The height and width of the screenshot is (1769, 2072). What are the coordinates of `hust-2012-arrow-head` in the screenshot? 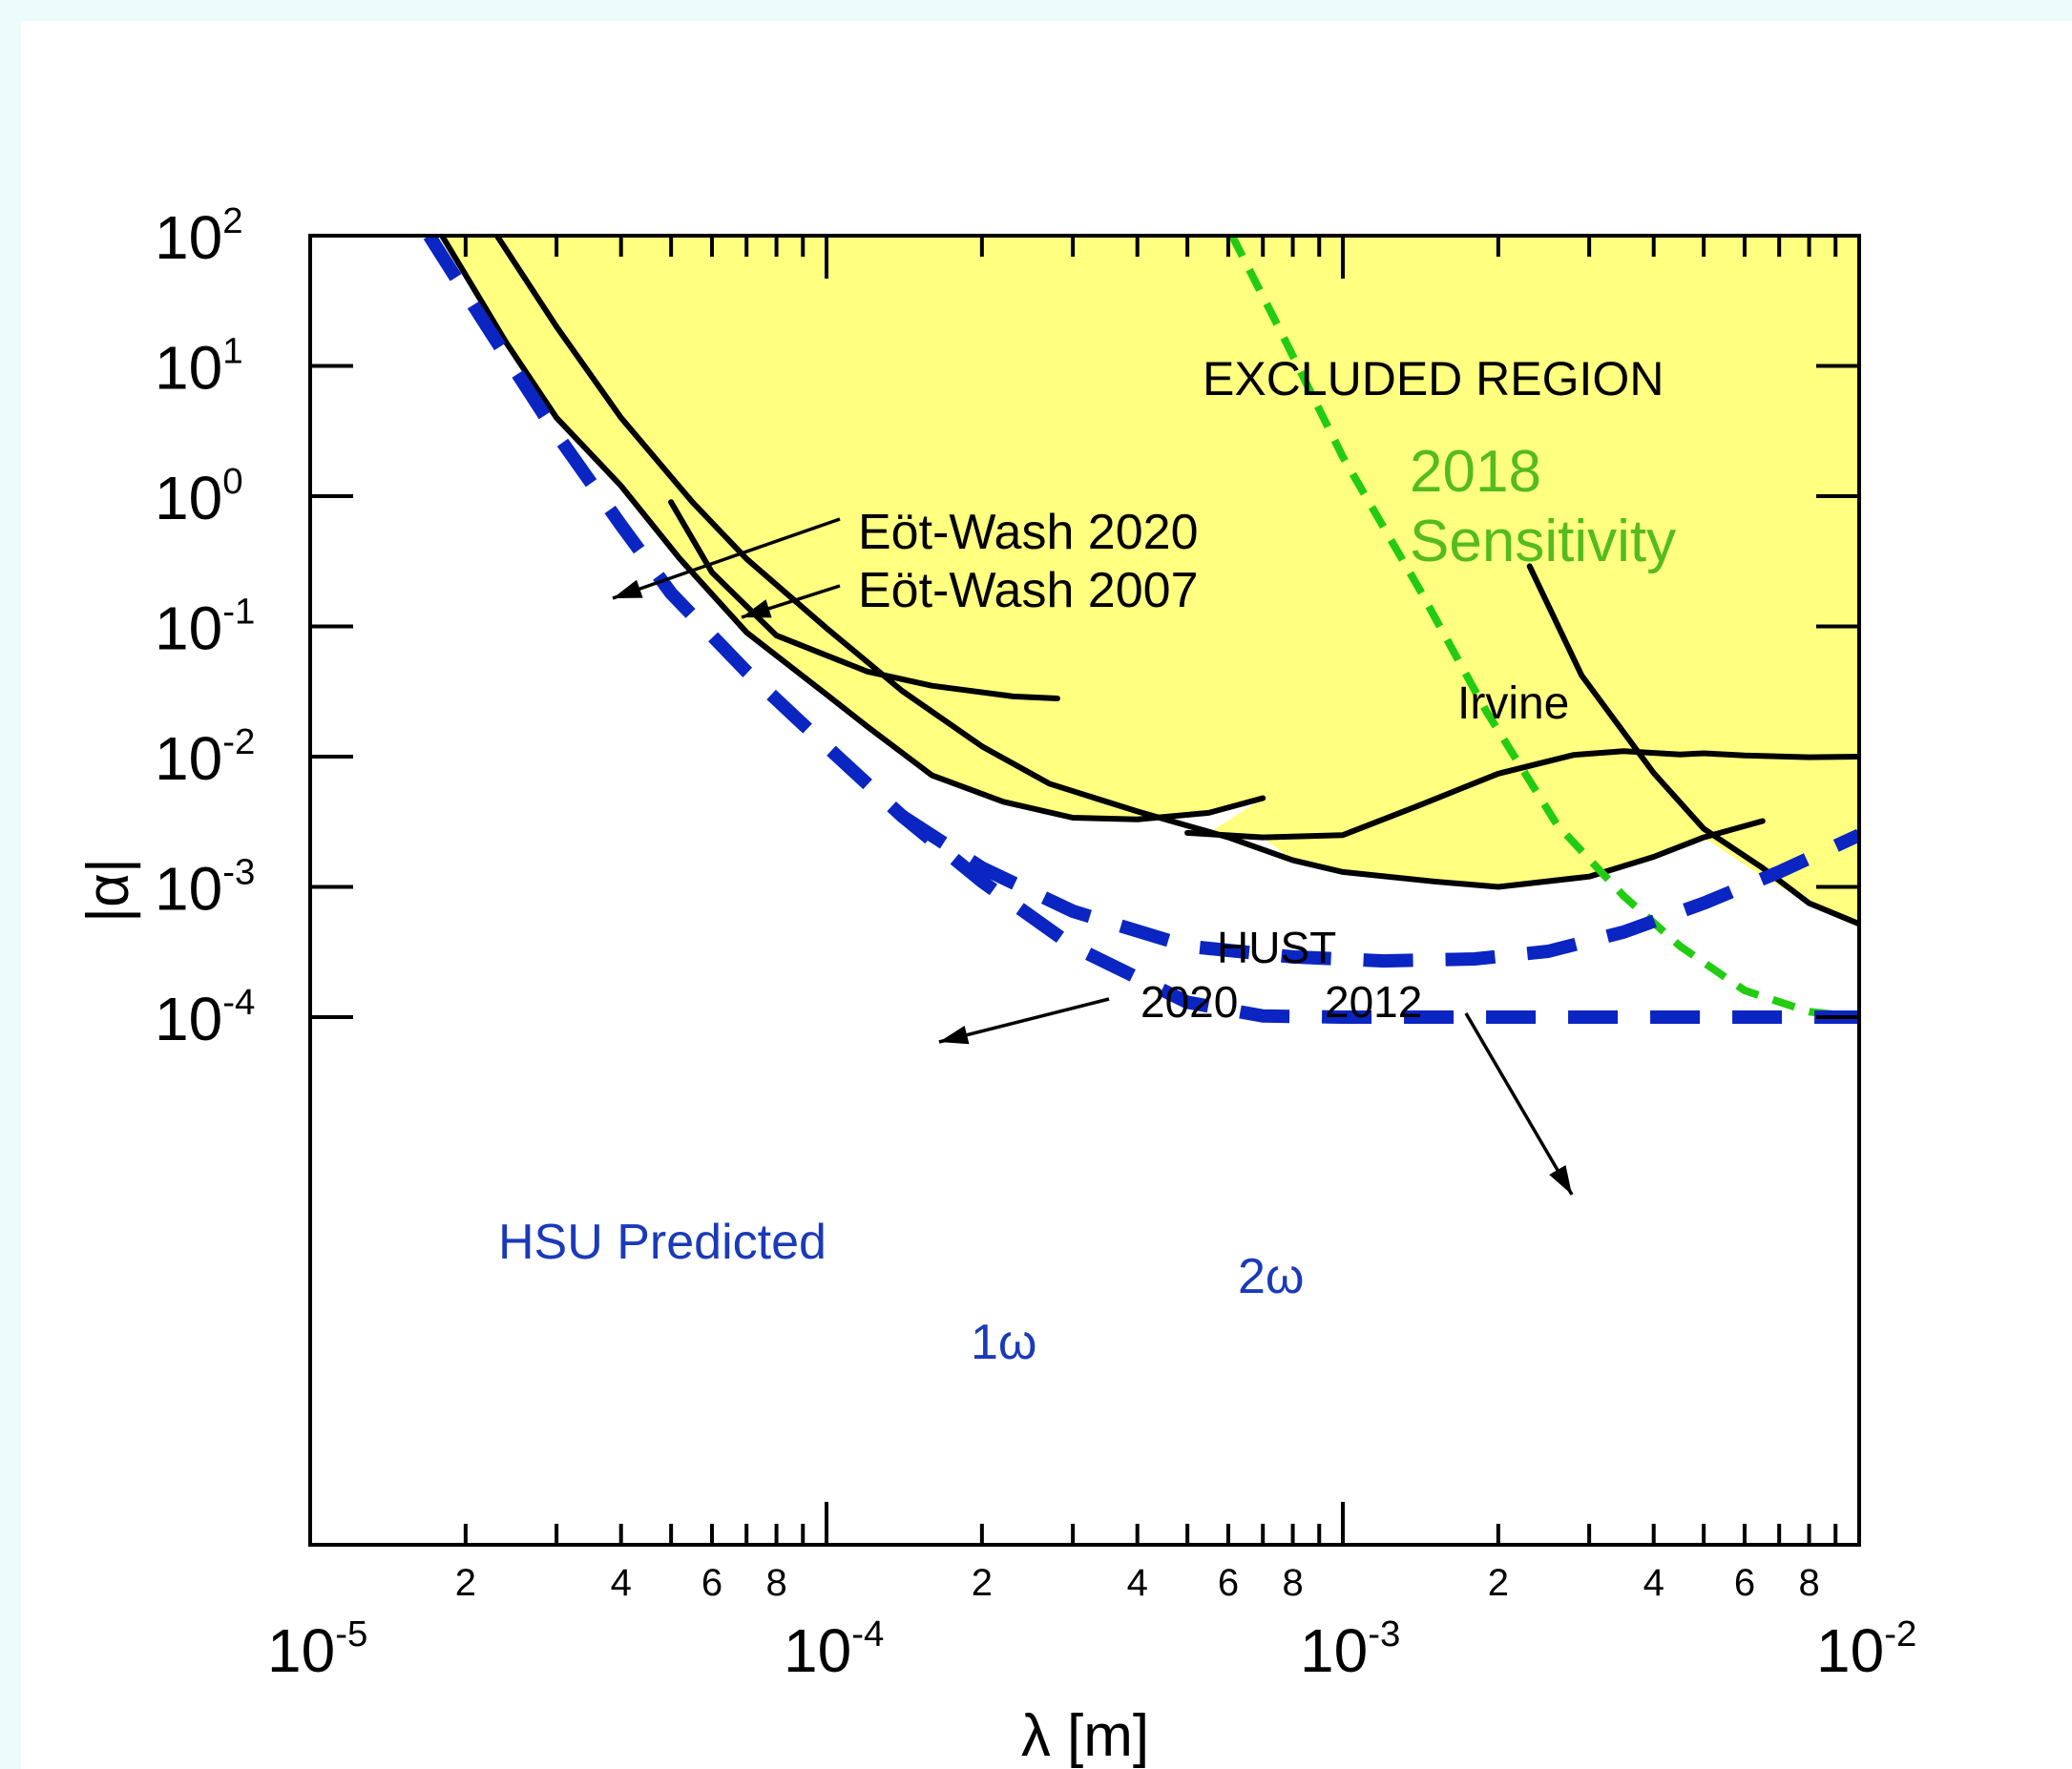 It's located at (1560, 1180).